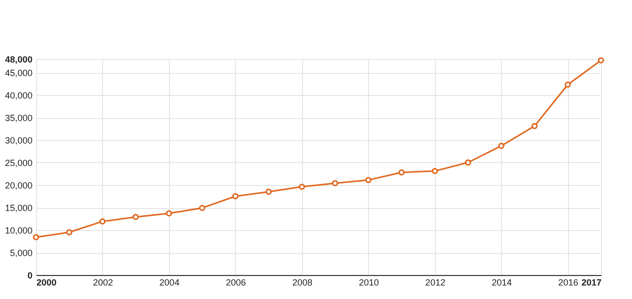 The height and width of the screenshot is (299, 632). I want to click on y-tick-label: 35,000, so click(18, 118).